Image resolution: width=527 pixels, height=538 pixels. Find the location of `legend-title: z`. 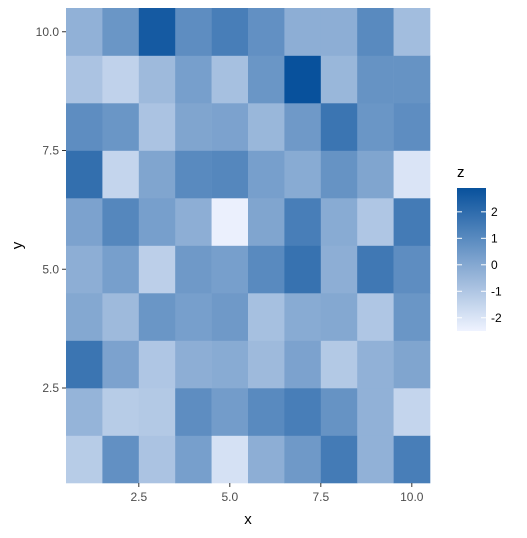

legend-title: z is located at coordinates (461, 172).